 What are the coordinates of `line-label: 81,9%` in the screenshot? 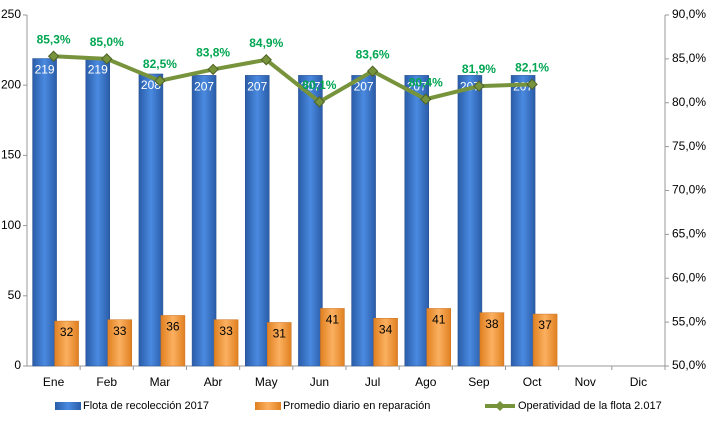 It's located at (479, 69).